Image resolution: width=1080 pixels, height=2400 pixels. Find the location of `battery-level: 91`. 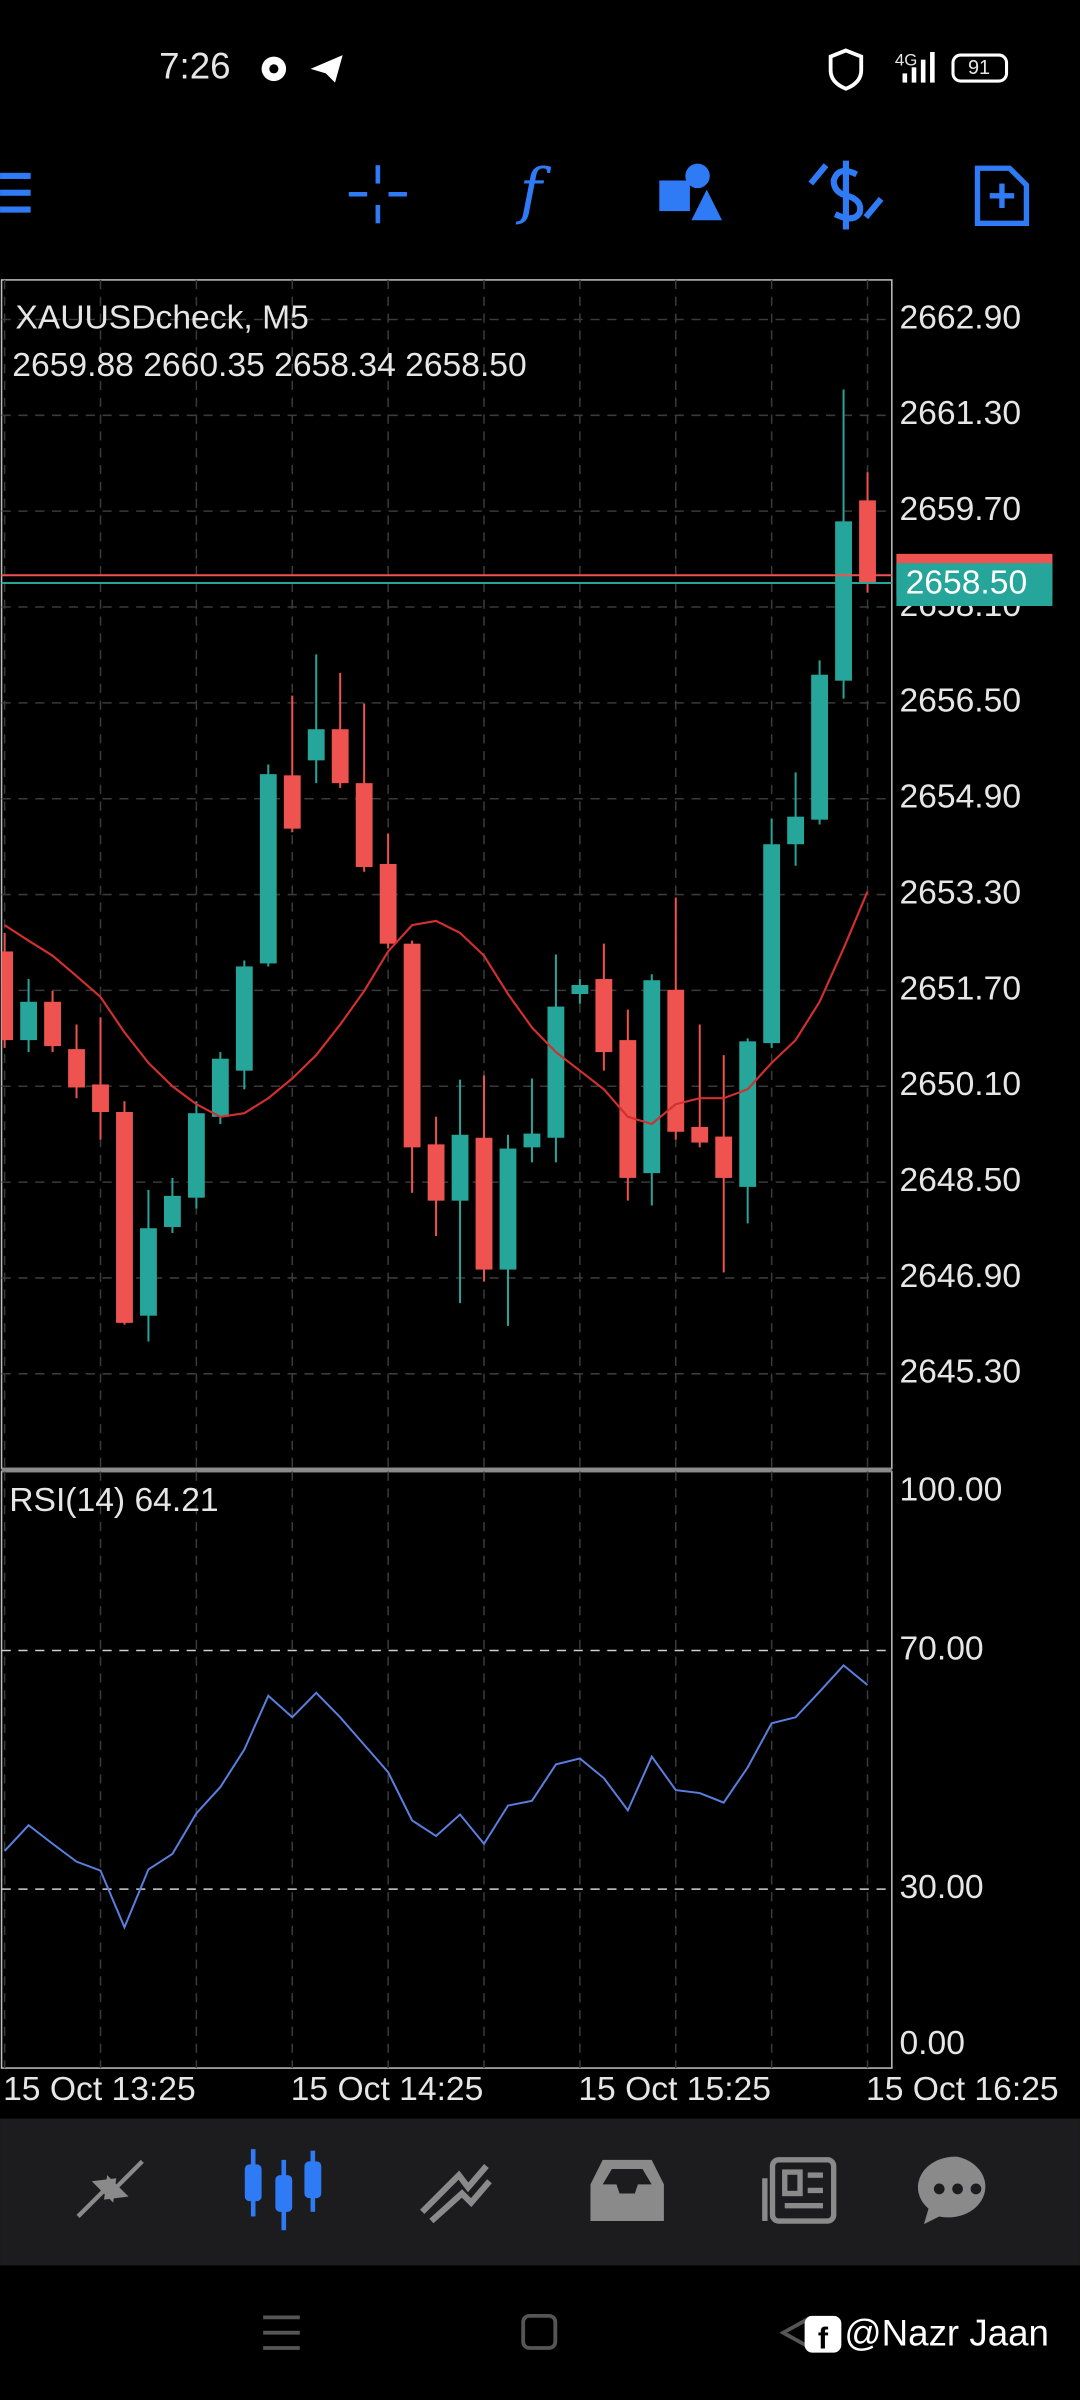

battery-level: 91 is located at coordinates (979, 68).